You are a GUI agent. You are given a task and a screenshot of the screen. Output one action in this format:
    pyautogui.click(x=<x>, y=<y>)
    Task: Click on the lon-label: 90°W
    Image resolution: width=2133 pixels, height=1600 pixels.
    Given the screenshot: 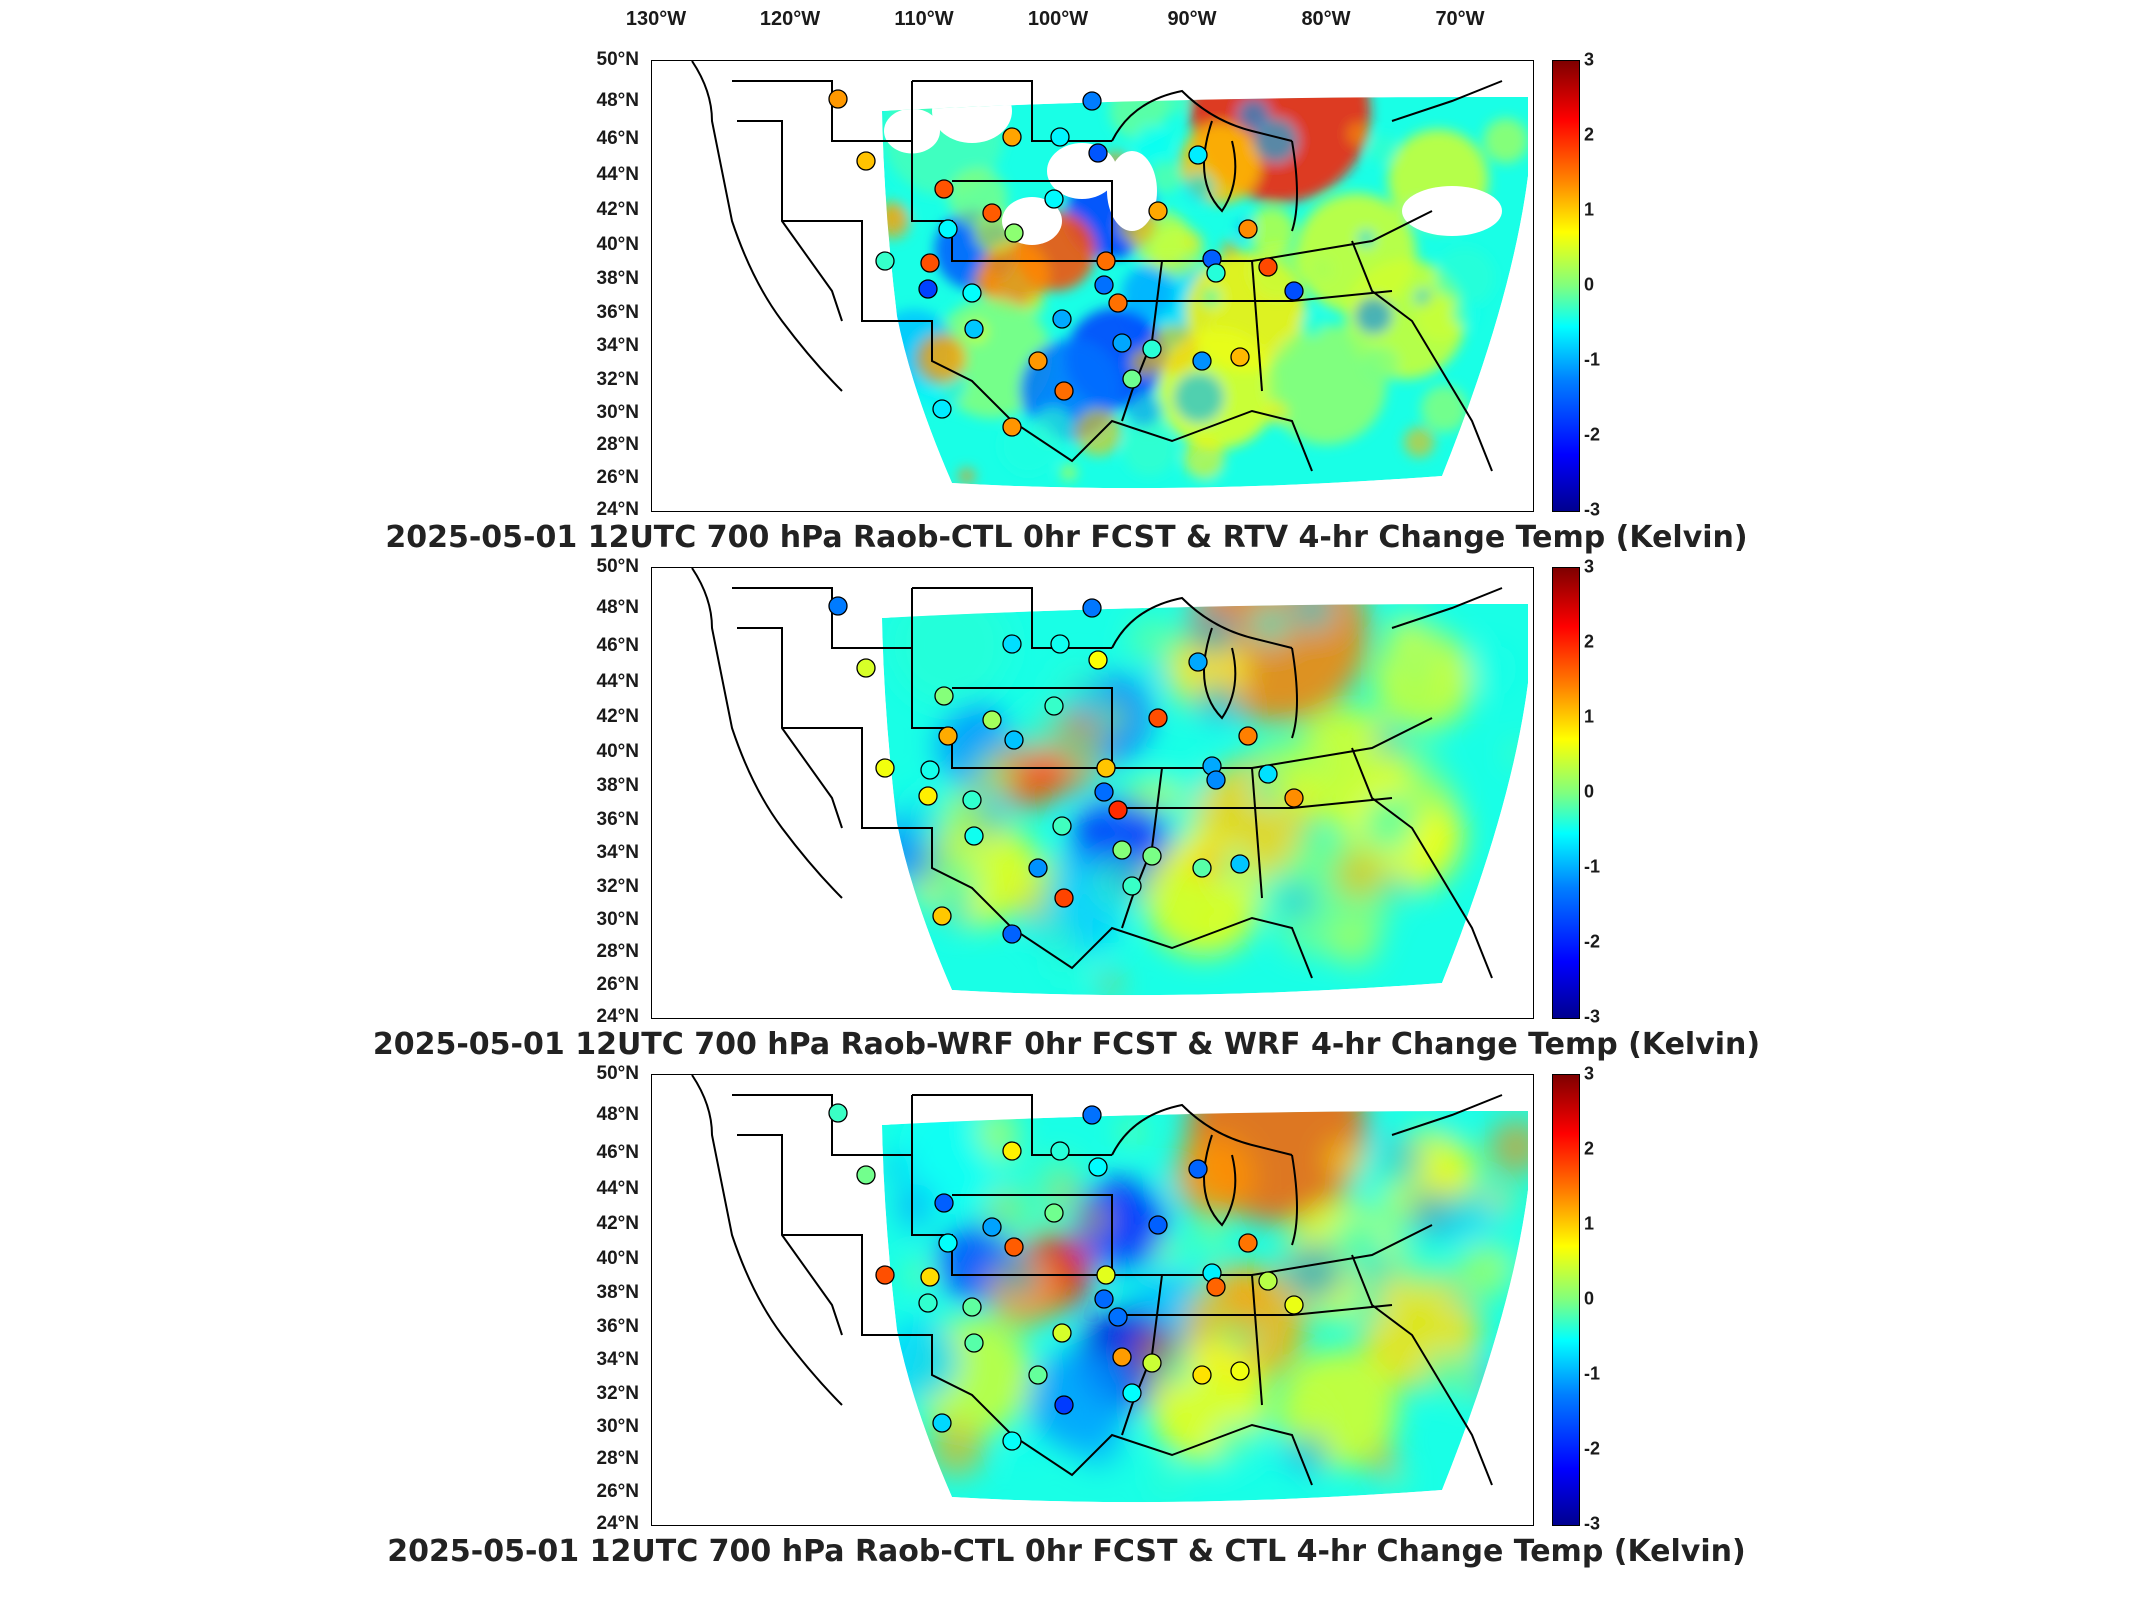 What is the action you would take?
    pyautogui.click(x=1192, y=19)
    